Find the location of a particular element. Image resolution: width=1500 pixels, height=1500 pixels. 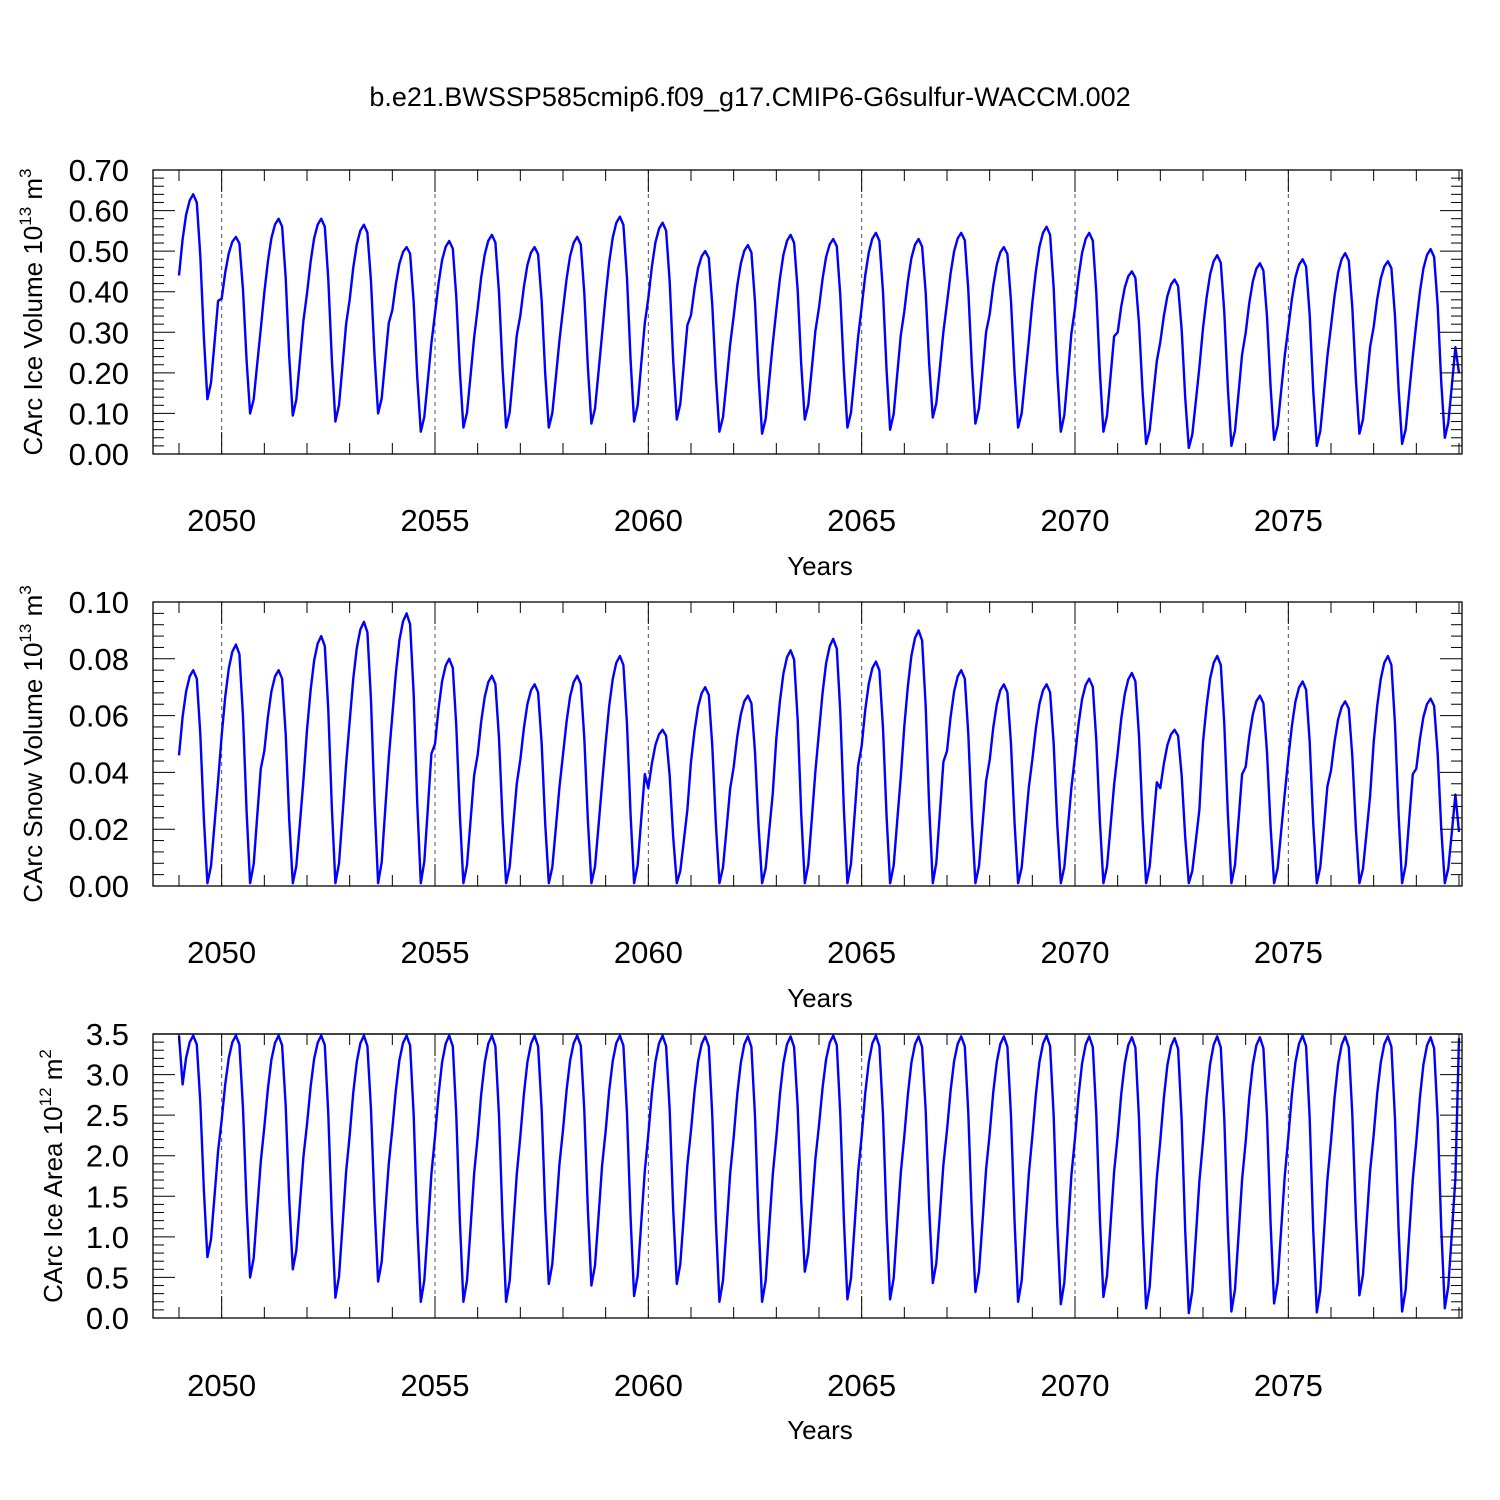

y-tick-label: 3.0 is located at coordinates (107, 1075).